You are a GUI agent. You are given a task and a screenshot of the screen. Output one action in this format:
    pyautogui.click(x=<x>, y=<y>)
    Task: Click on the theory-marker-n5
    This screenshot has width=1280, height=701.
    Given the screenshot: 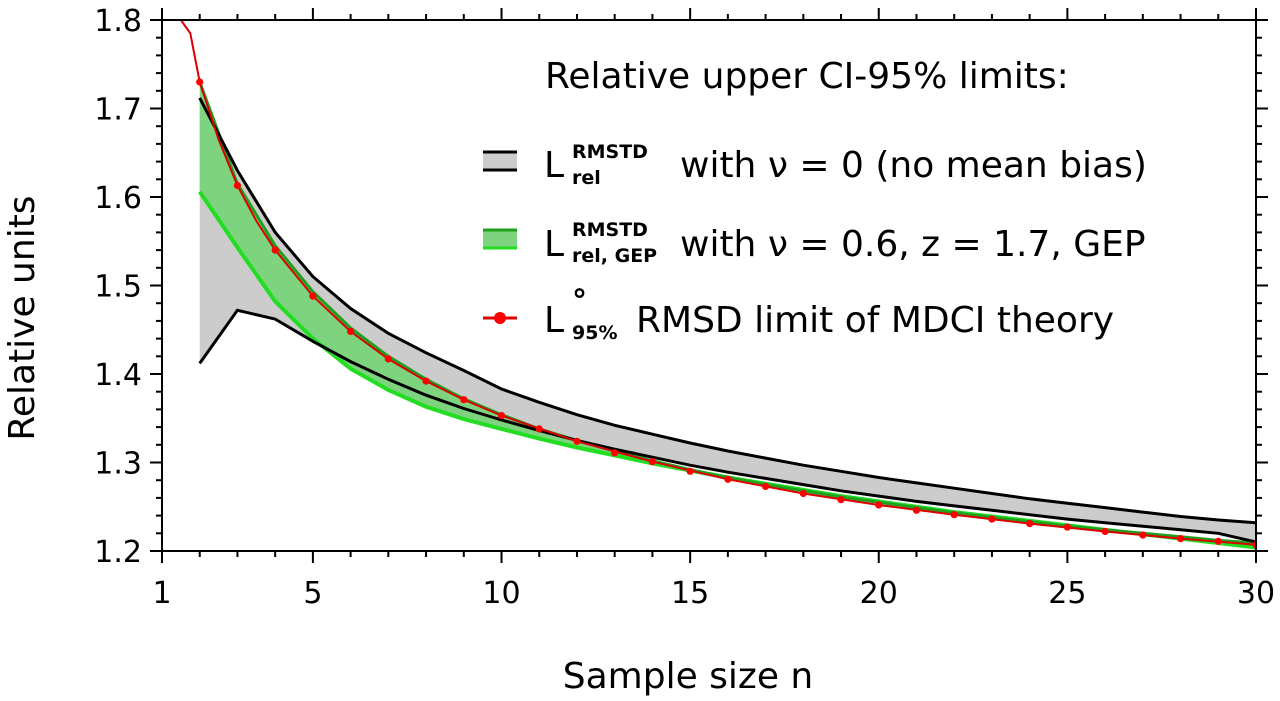 What is the action you would take?
    pyautogui.click(x=313, y=296)
    